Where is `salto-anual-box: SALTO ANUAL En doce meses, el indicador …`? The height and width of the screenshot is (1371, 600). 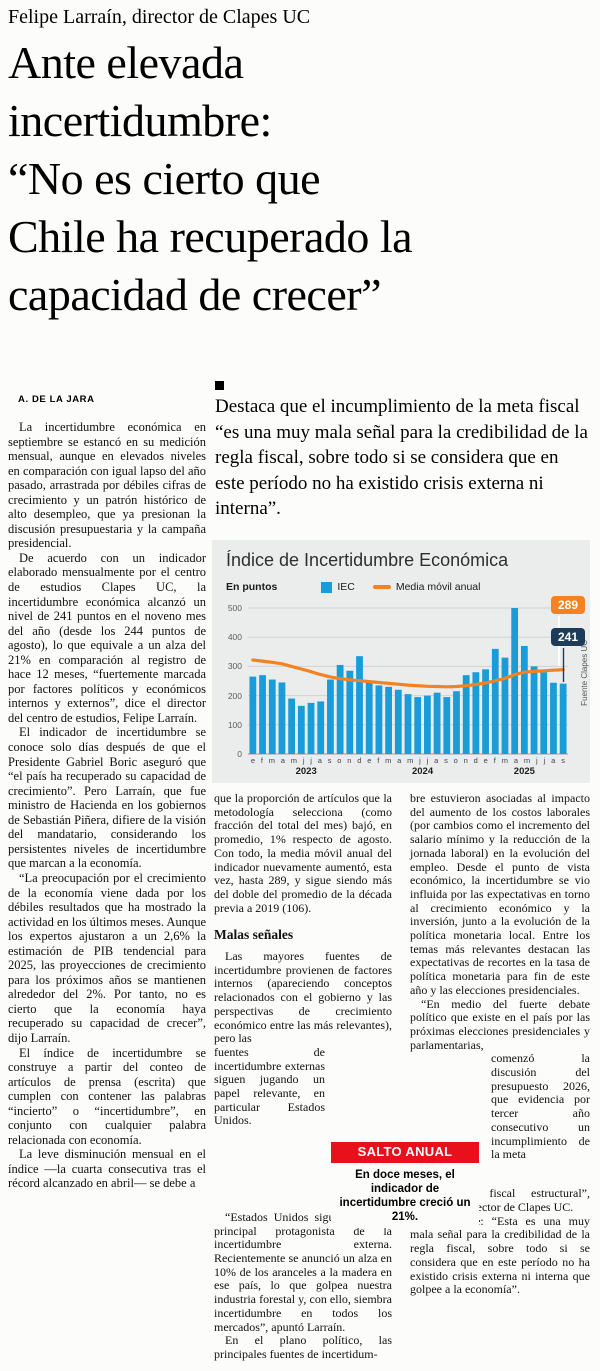 salto-anual-box: SALTO ANUAL En doce meses, el indicador … is located at coordinates (405, 1185).